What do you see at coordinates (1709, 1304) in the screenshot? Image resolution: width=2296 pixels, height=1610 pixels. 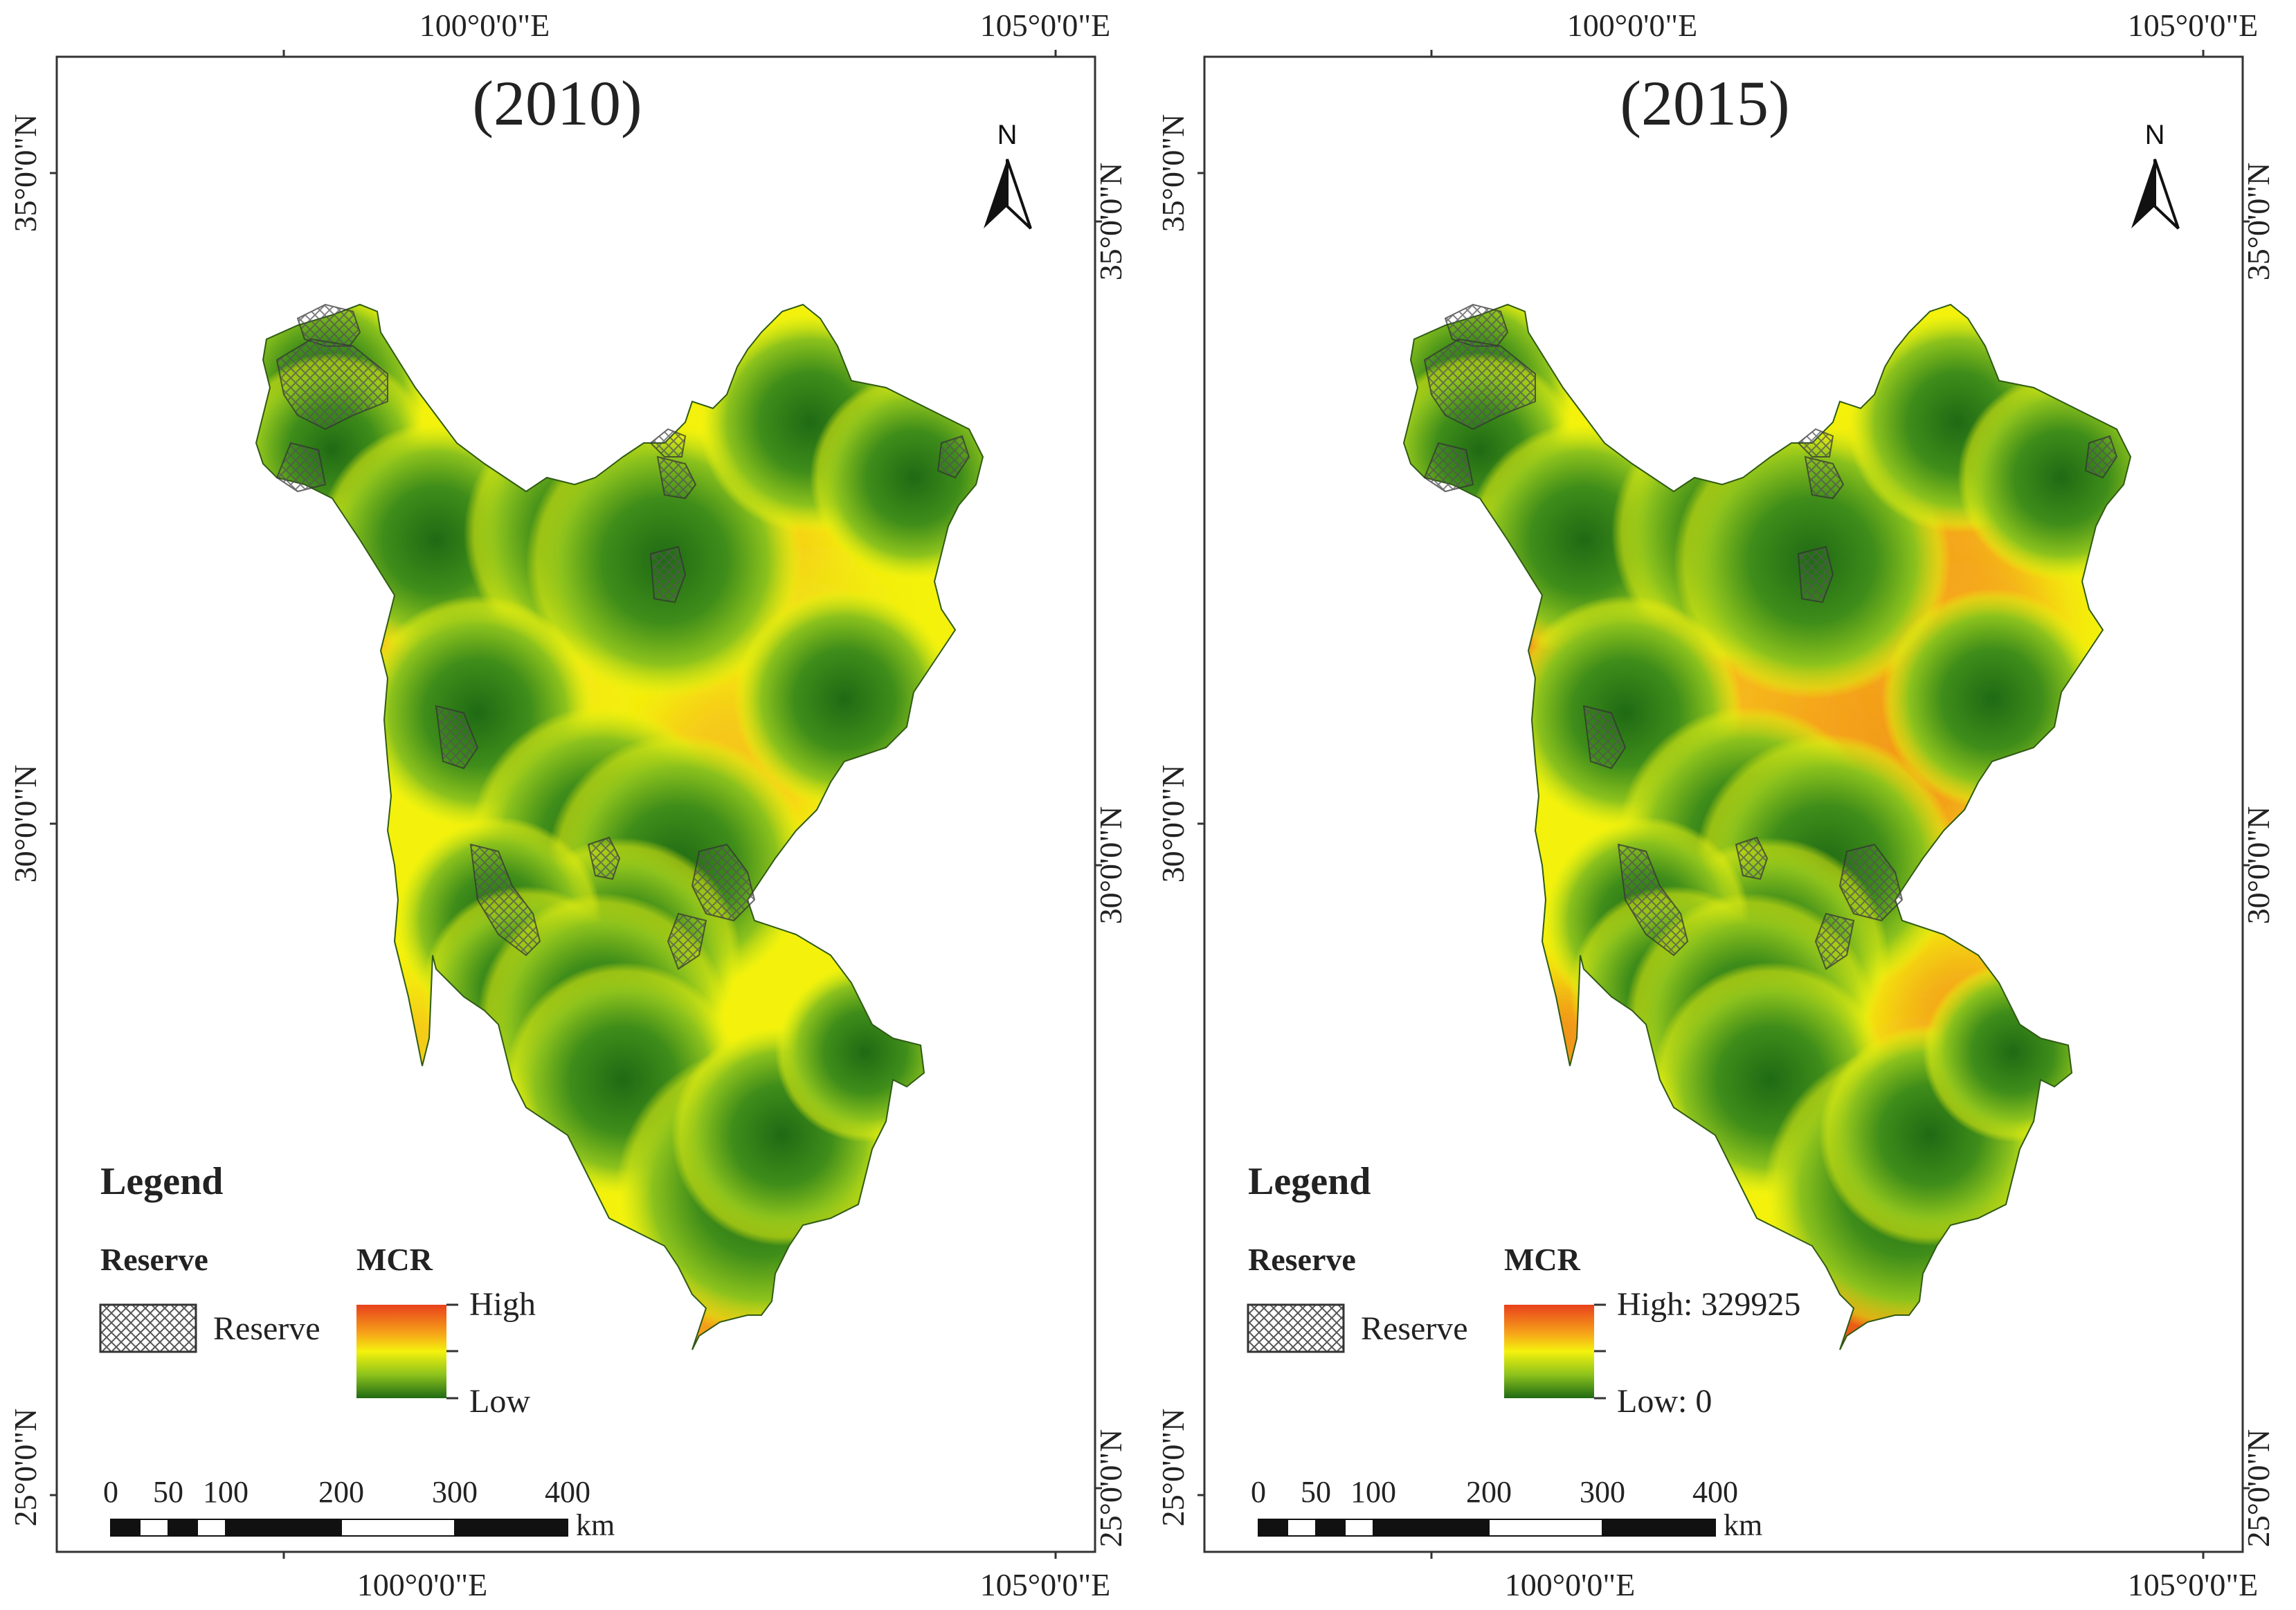 I see `legend-high-label: High: 329925` at bounding box center [1709, 1304].